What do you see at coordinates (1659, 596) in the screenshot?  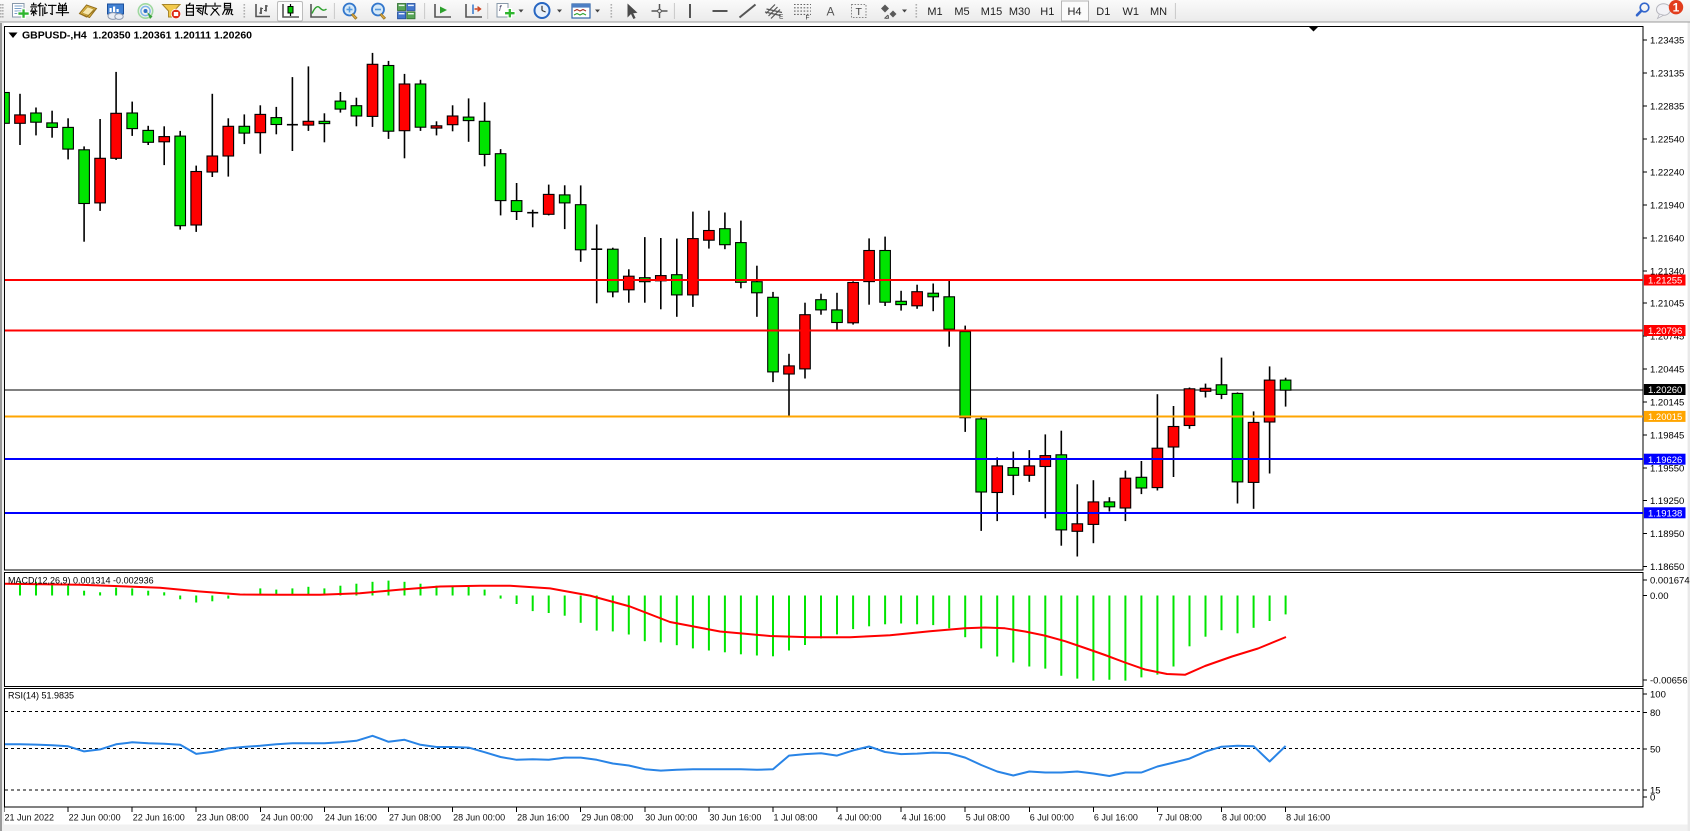 I see `svg-text: 0.00` at bounding box center [1659, 596].